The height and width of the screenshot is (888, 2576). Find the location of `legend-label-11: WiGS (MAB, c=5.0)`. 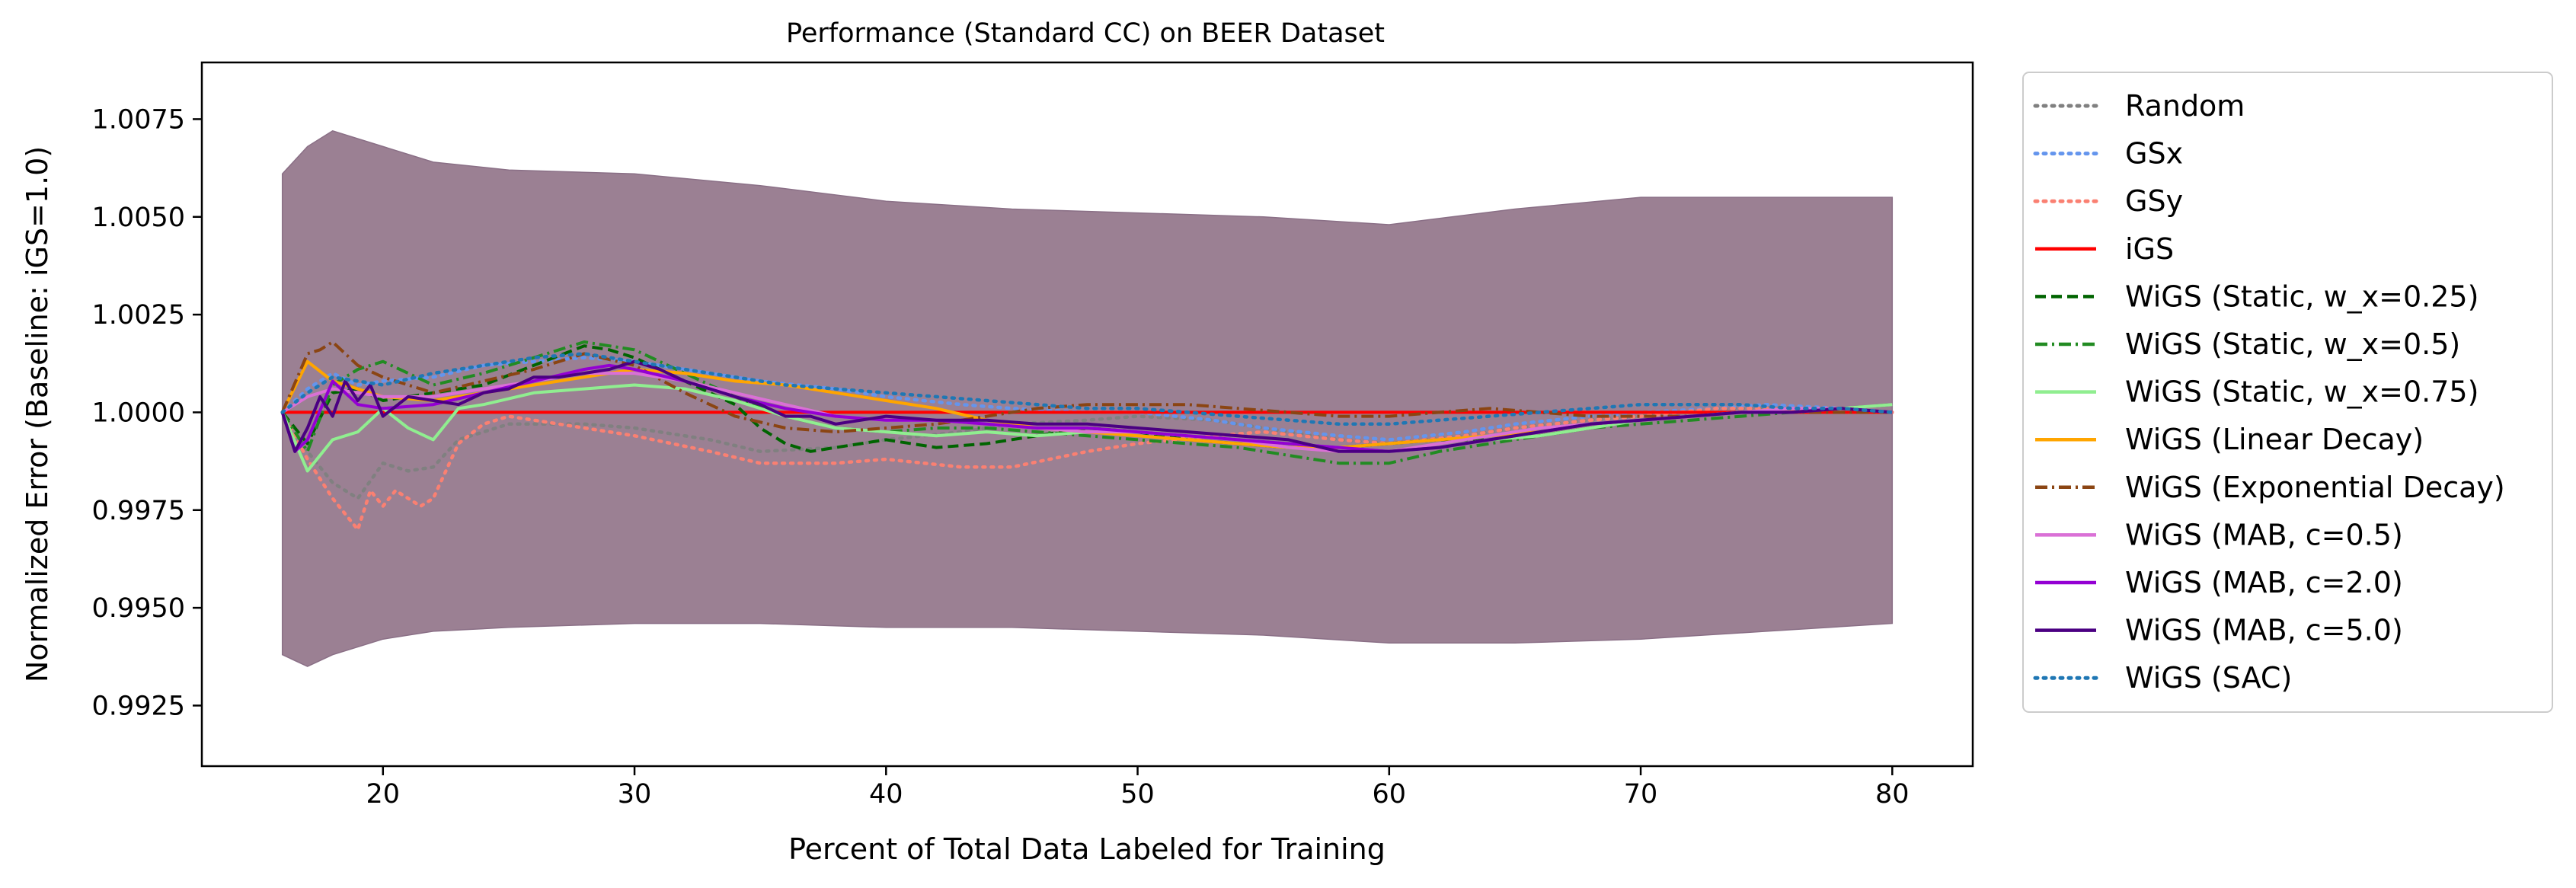

legend-label-11: WiGS (MAB, c=5.0) is located at coordinates (2264, 630).